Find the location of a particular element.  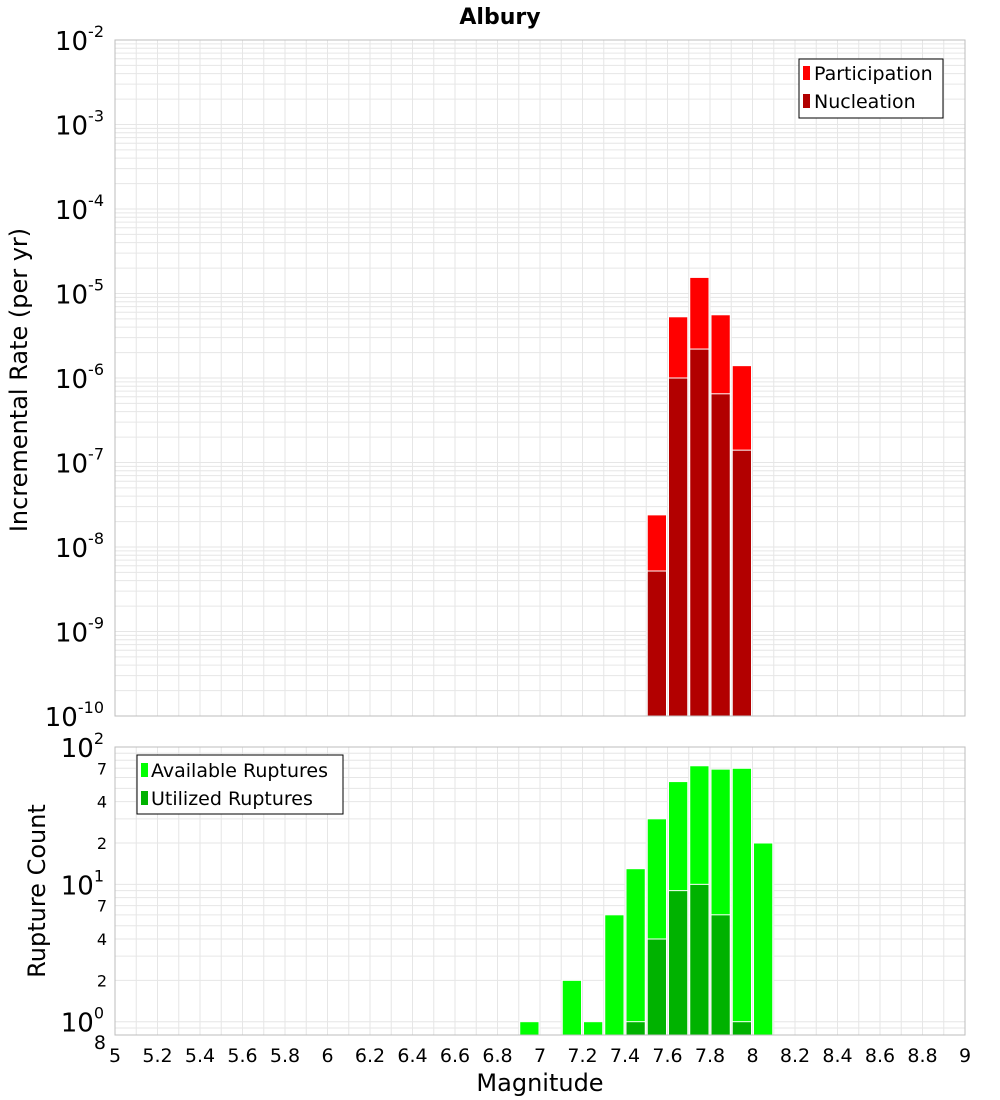

top-y-tick-label: 10⁻⁵ is located at coordinates (79, 293).